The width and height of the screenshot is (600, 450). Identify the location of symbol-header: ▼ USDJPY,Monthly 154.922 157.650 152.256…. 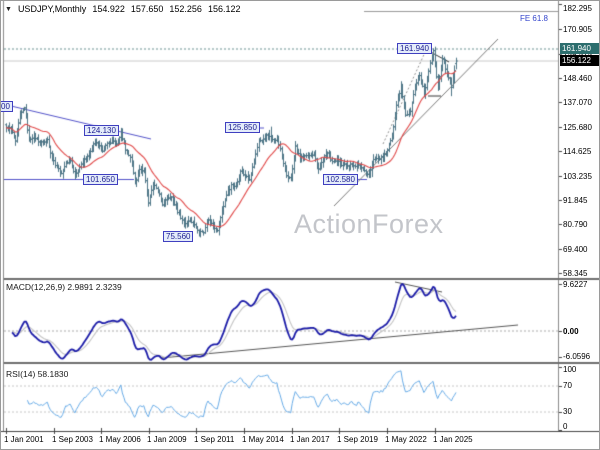
(123, 9).